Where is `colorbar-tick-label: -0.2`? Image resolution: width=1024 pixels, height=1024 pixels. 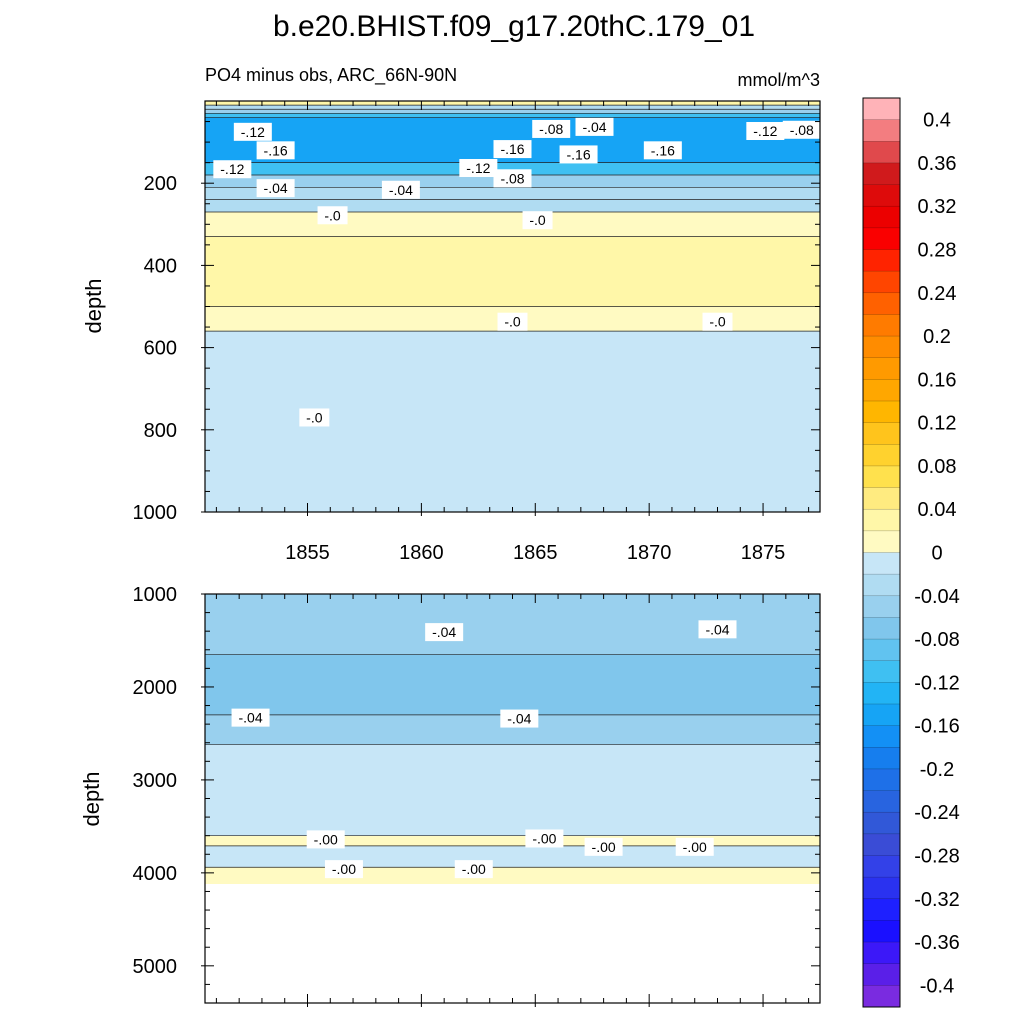
colorbar-tick-label: -0.2 is located at coordinates (937, 770).